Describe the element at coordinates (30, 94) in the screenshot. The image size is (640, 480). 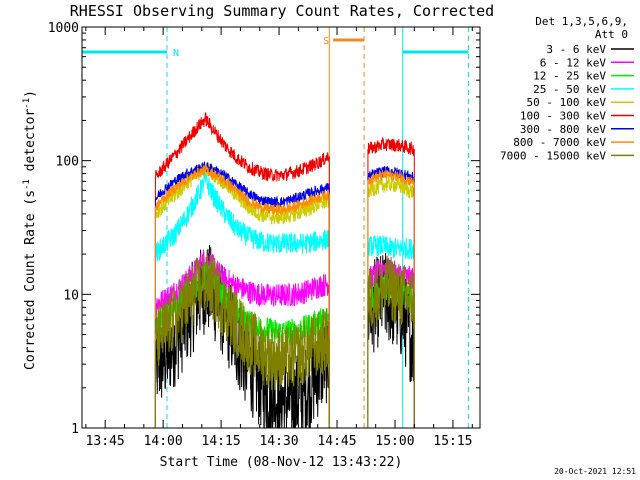
I see `y-axis-label-end: )` at that location.